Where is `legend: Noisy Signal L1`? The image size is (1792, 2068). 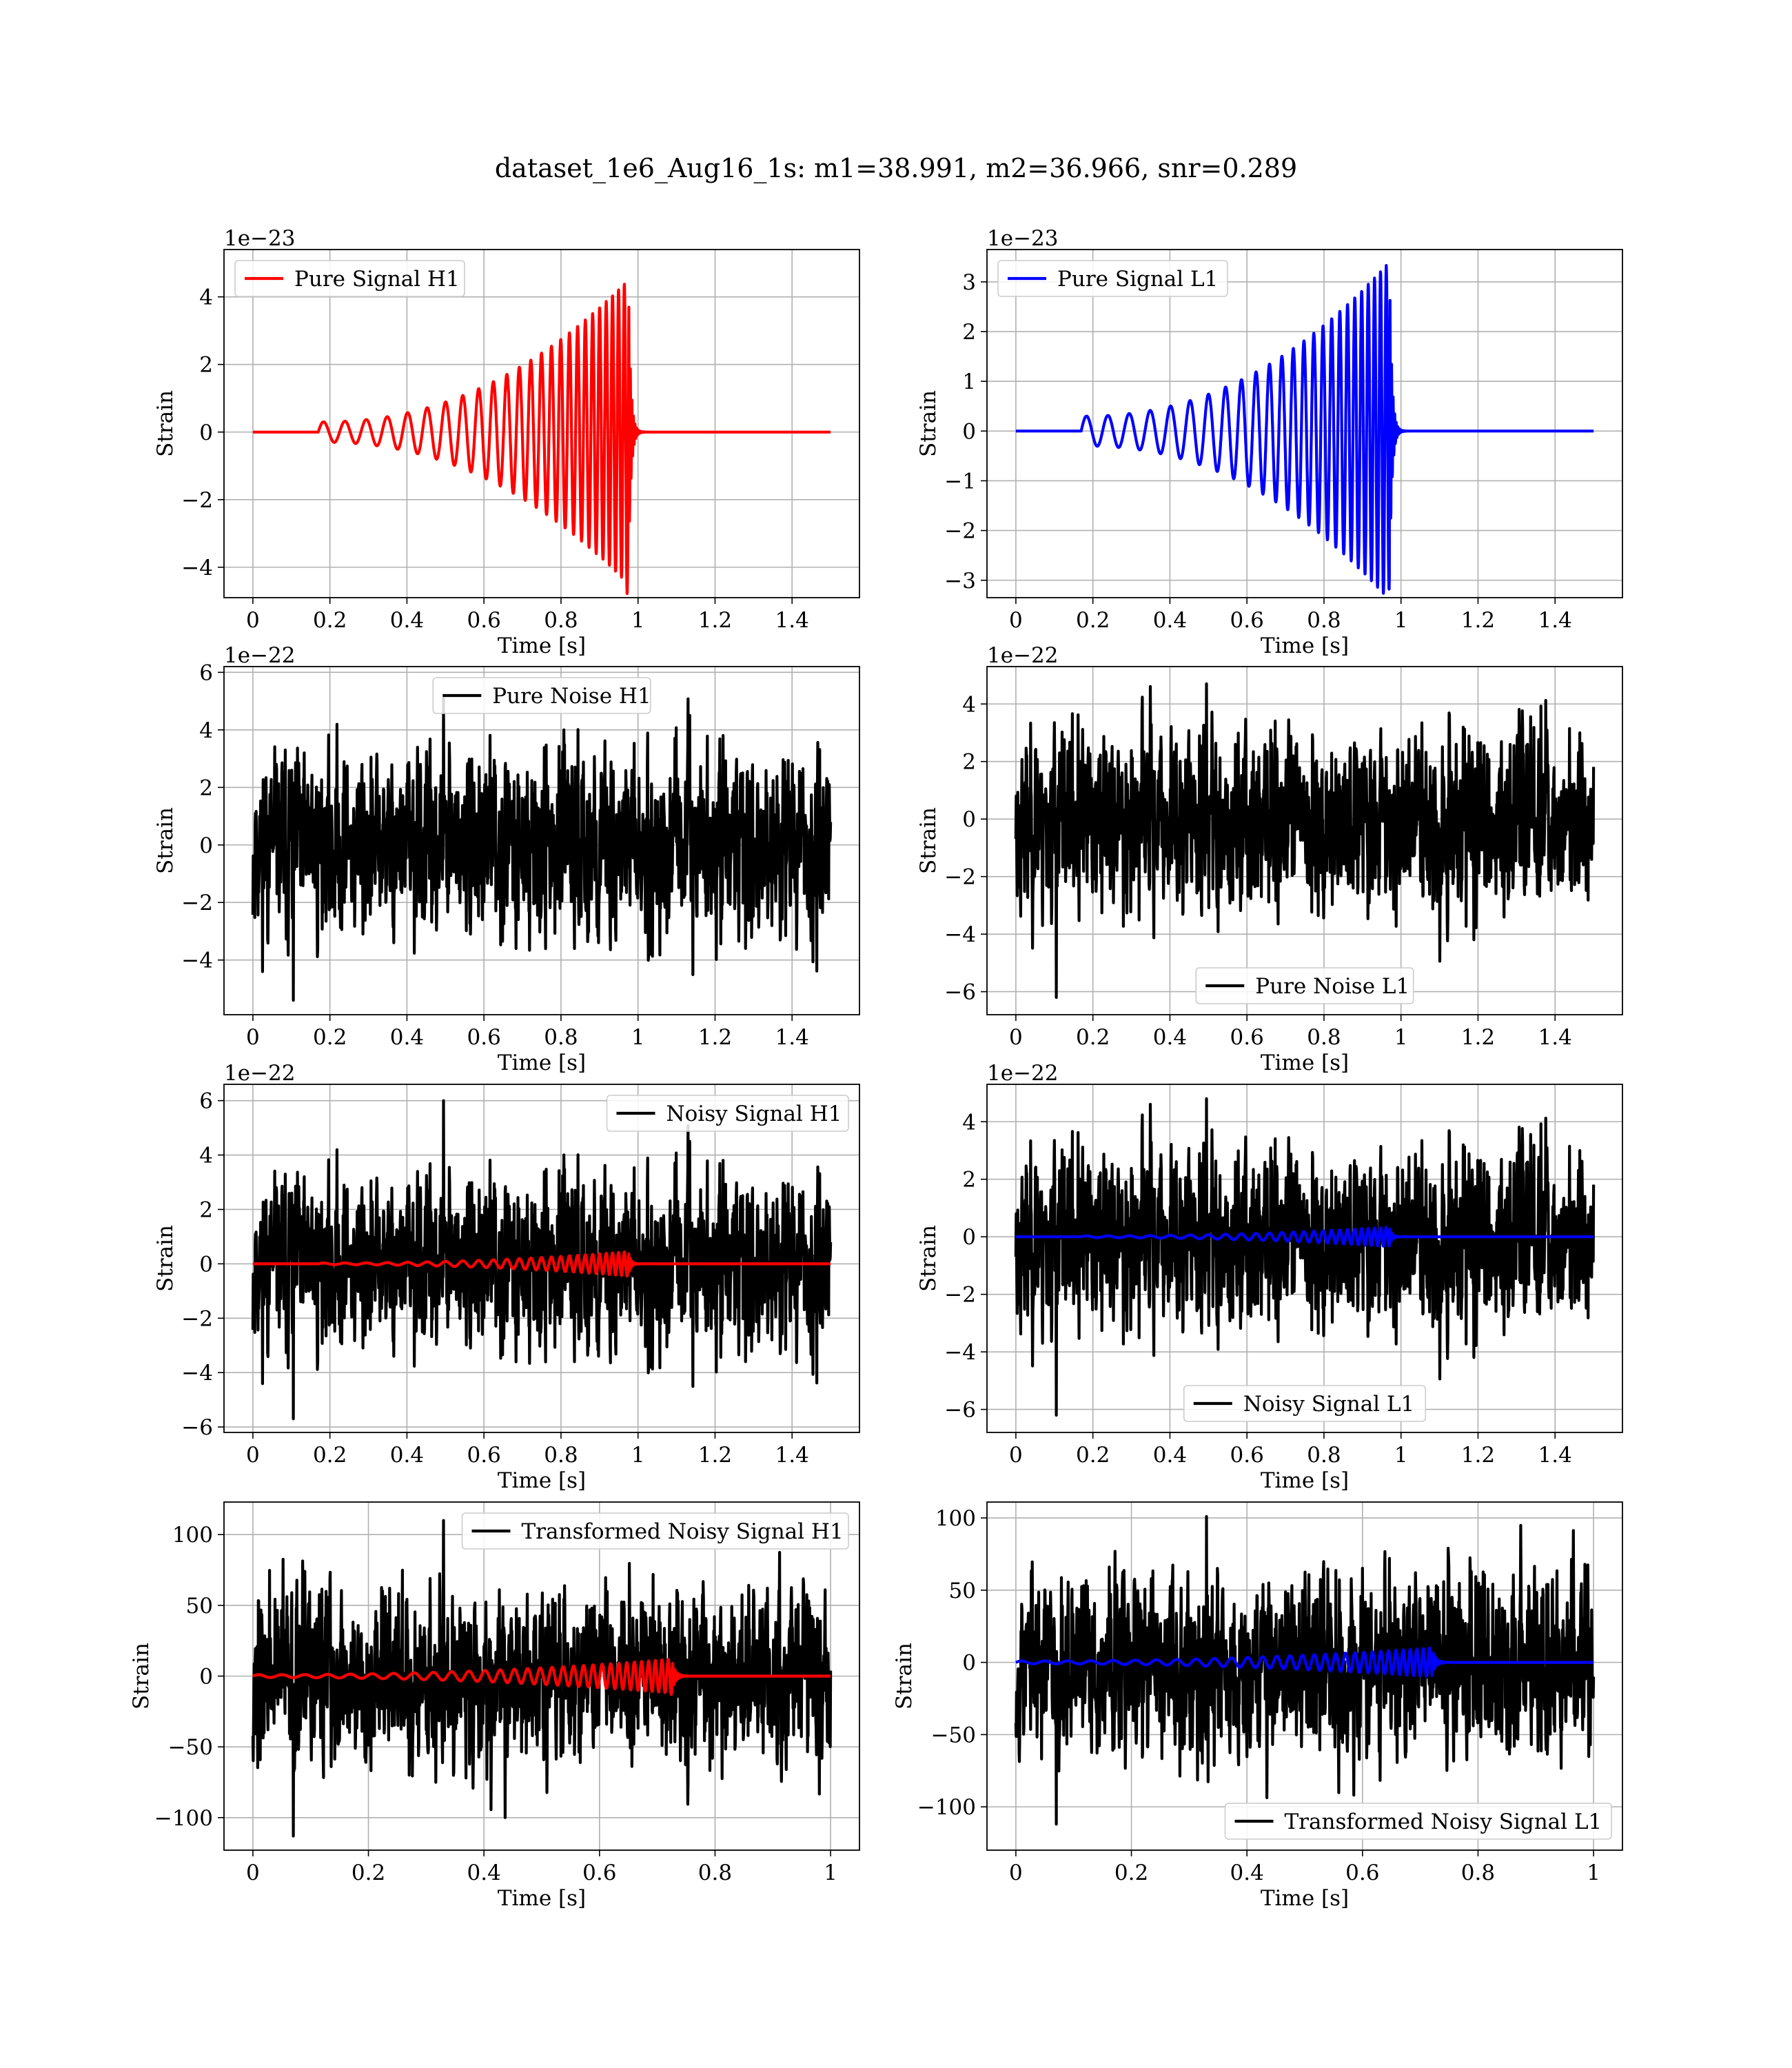
legend: Noisy Signal L1 is located at coordinates (1305, 1403).